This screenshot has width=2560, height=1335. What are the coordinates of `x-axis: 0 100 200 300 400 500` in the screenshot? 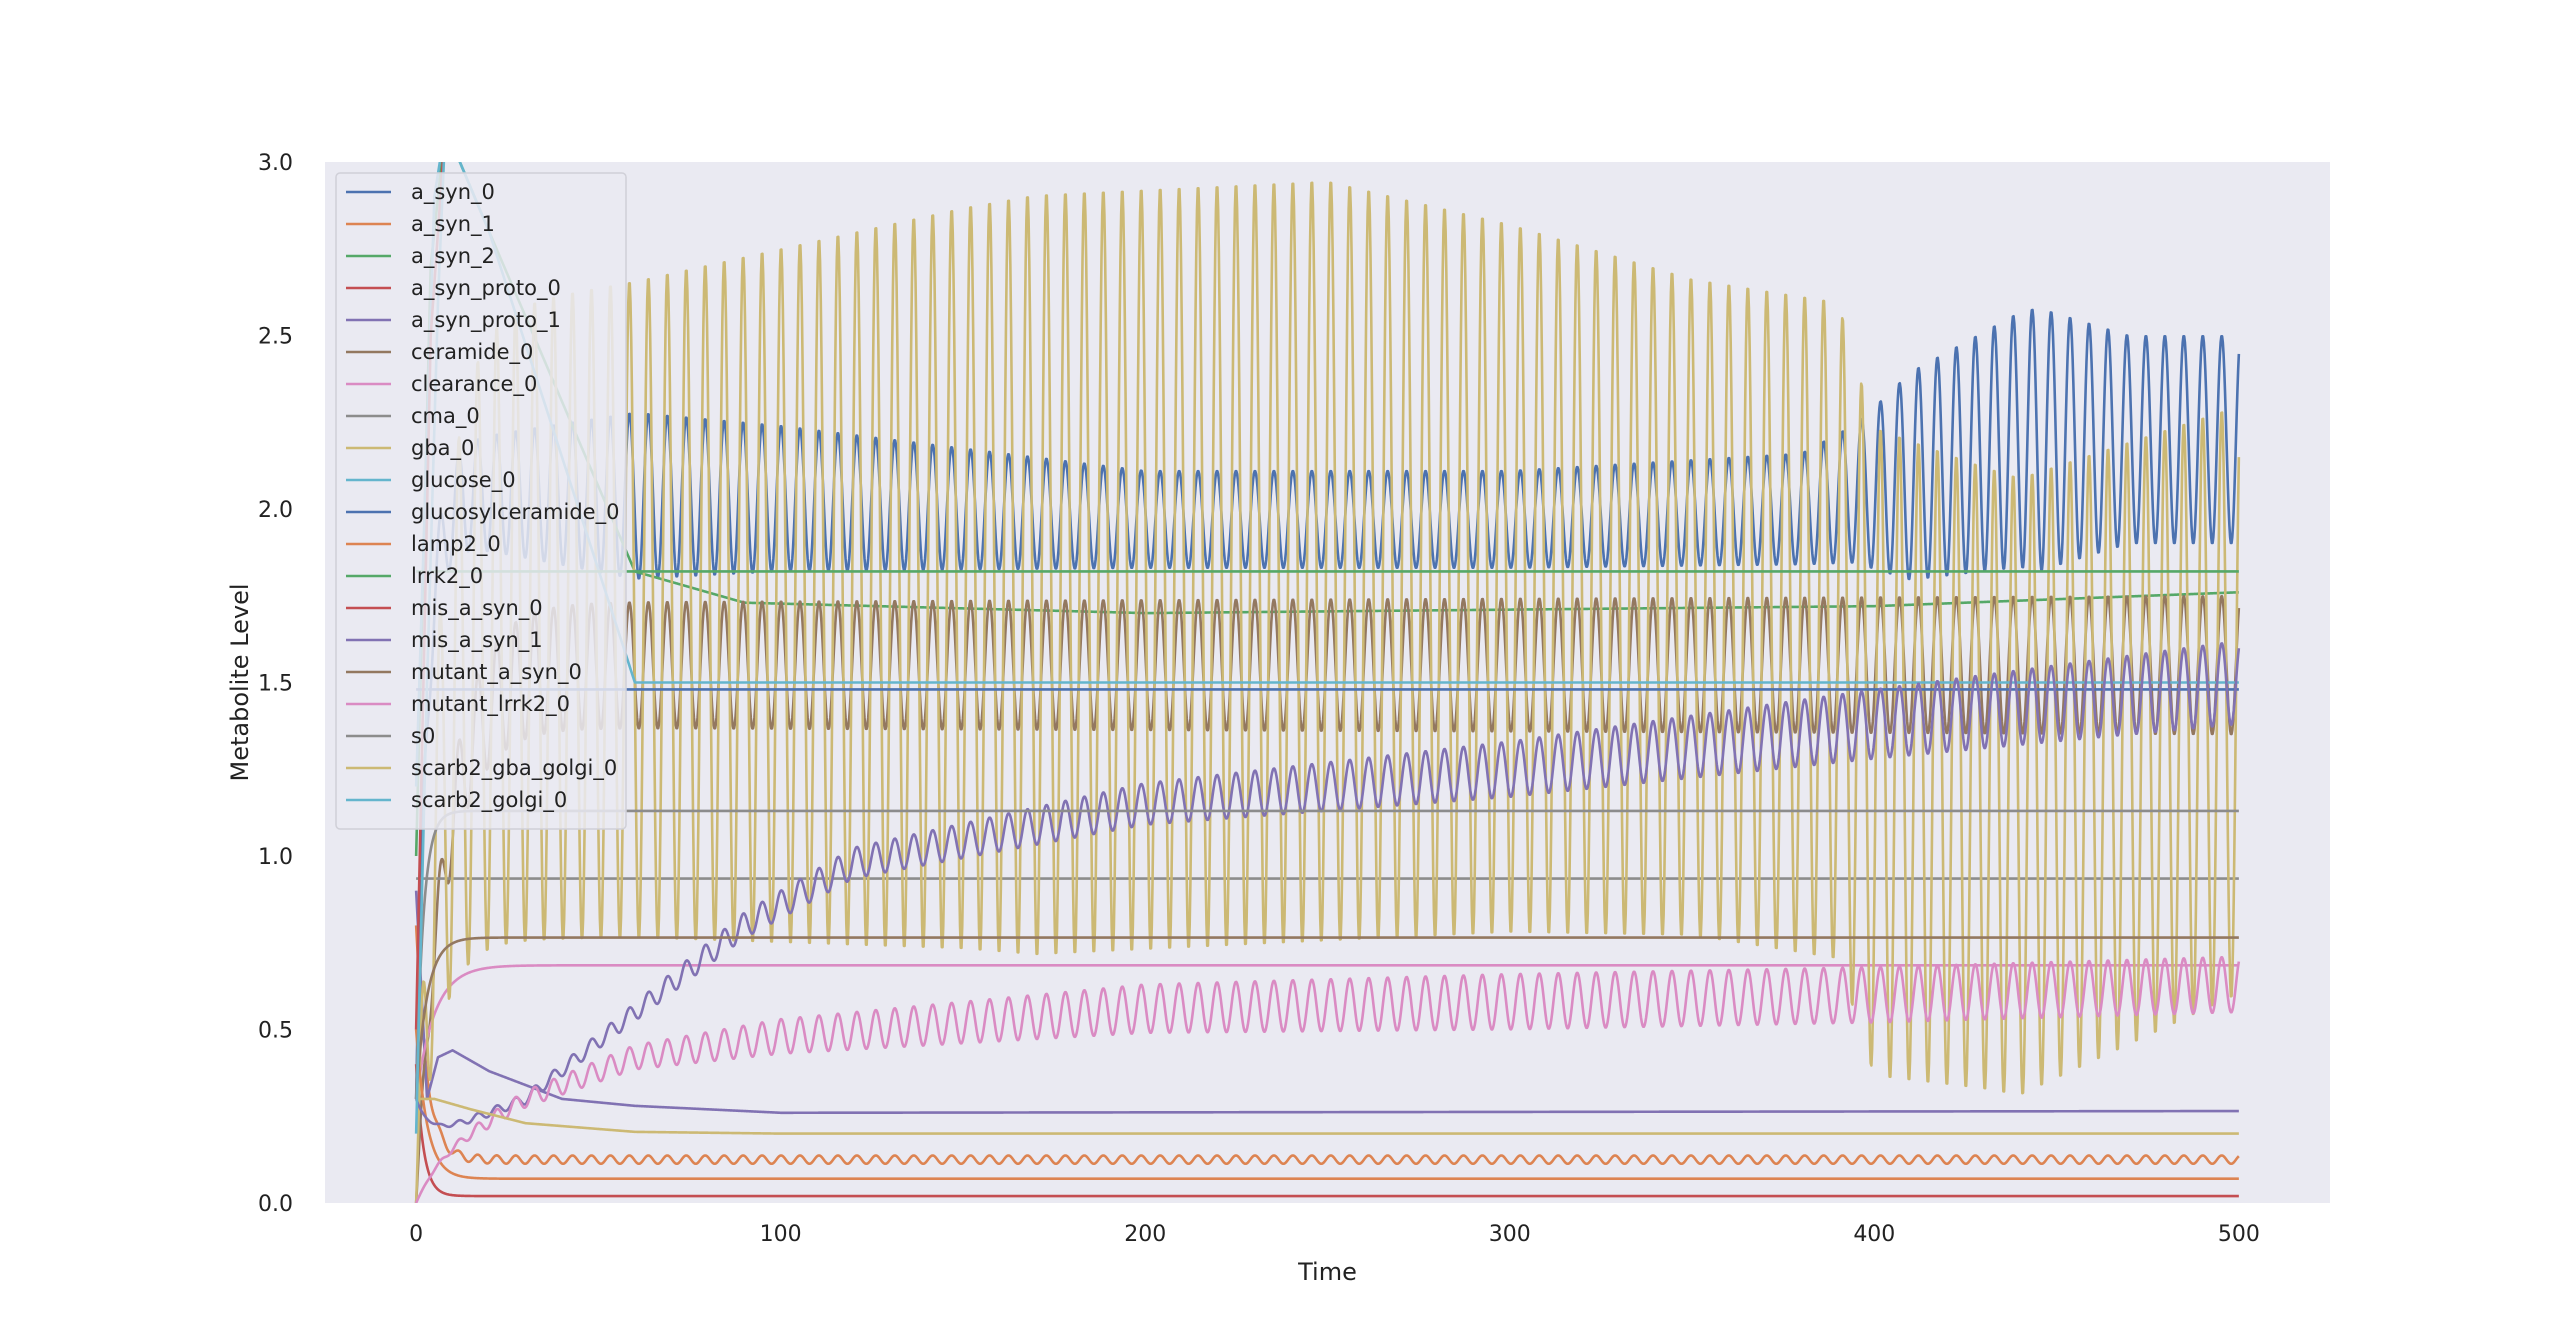 It's located at (1334, 1234).